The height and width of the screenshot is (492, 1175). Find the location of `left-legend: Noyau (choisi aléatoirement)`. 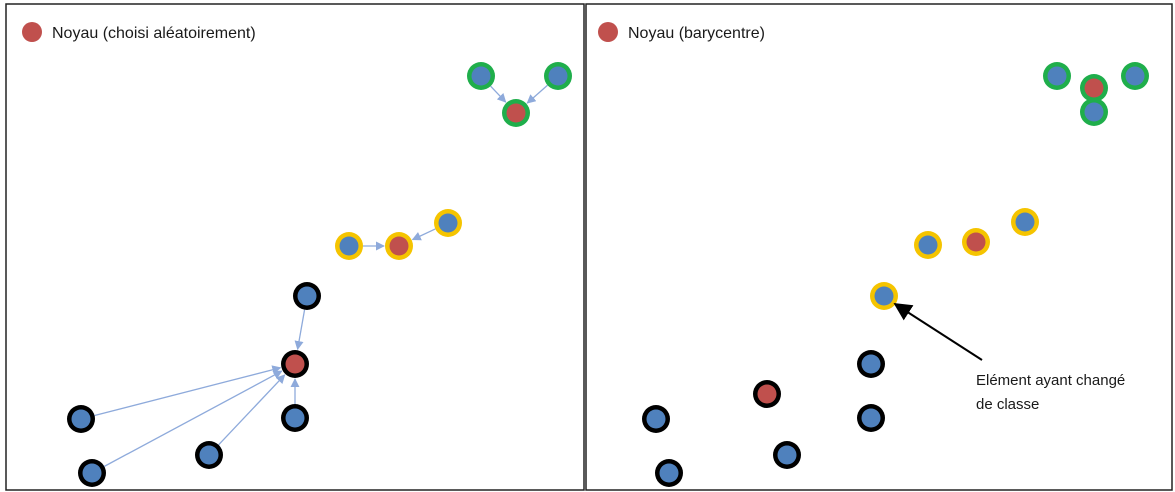

left-legend: Noyau (choisi aléatoirement) is located at coordinates (139, 32).